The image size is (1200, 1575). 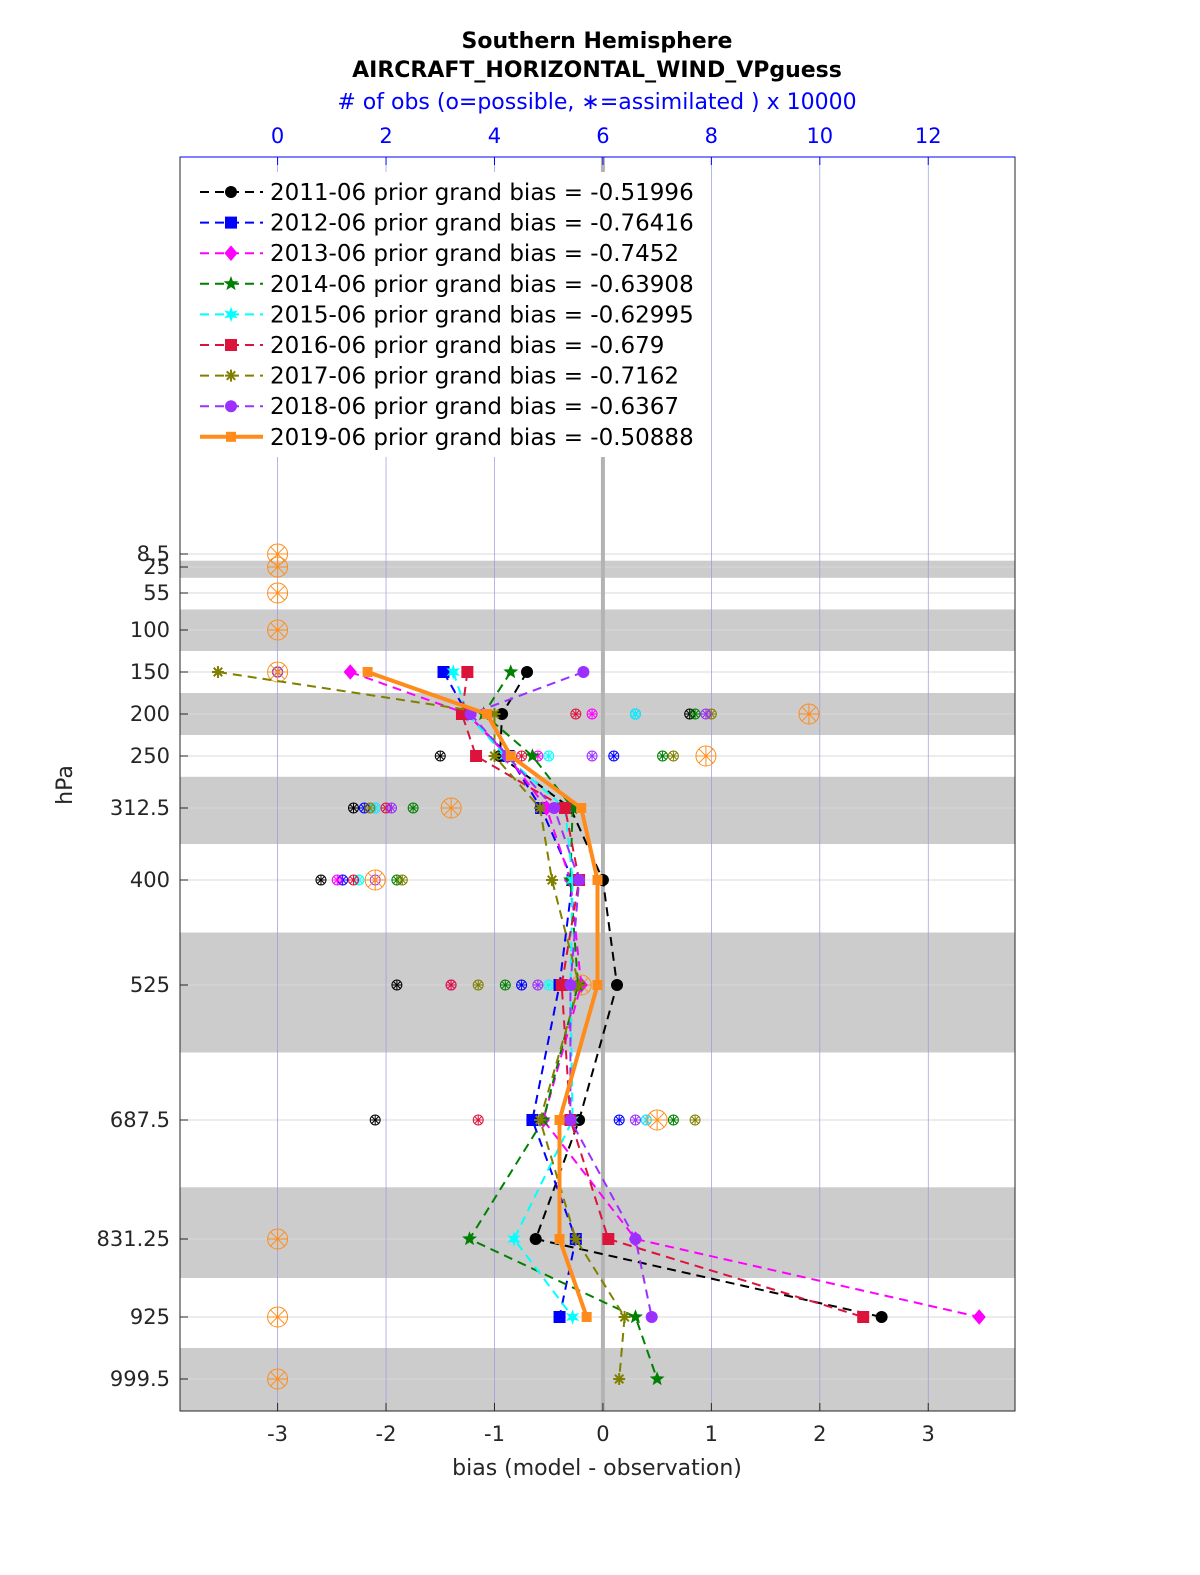 What do you see at coordinates (385, 136) in the screenshot?
I see `top-tick-label: 2` at bounding box center [385, 136].